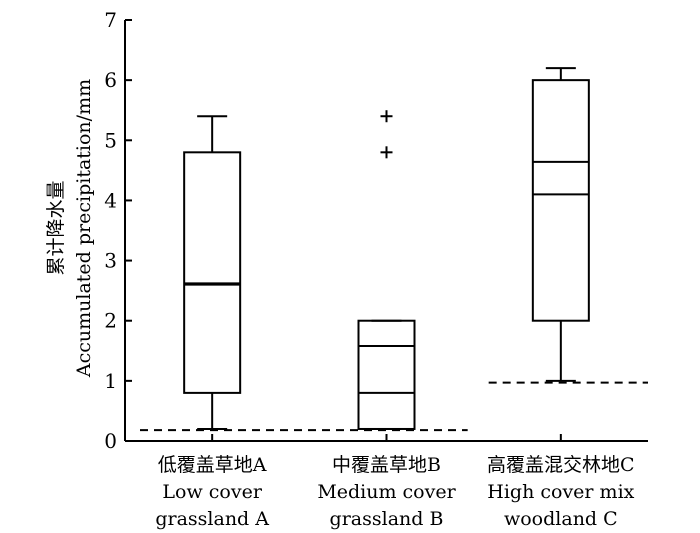 The width and height of the screenshot is (700, 533). What do you see at coordinates (110, 321) in the screenshot?
I see `y-tick-label: 2` at bounding box center [110, 321].